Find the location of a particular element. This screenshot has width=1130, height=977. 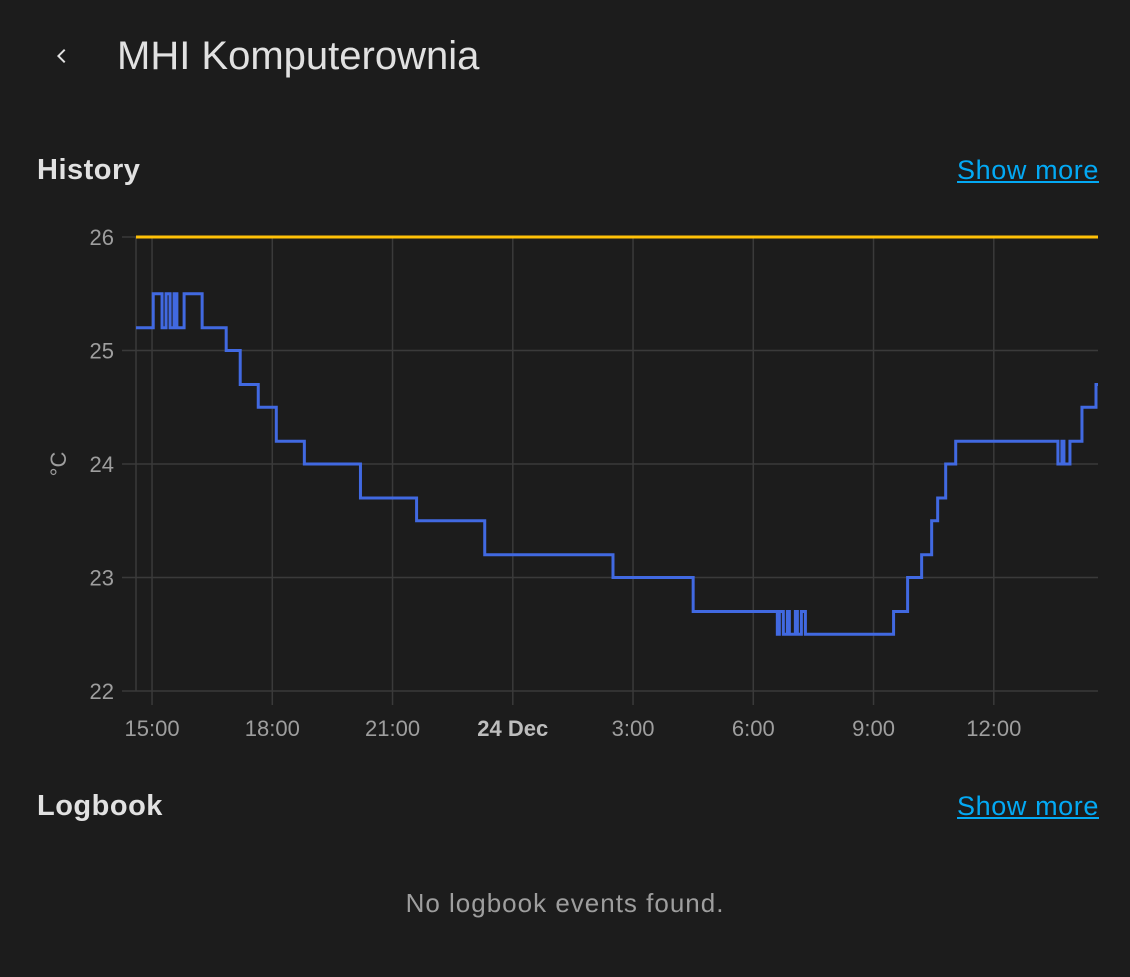

x-tick-label: 12:00 is located at coordinates (993, 728).